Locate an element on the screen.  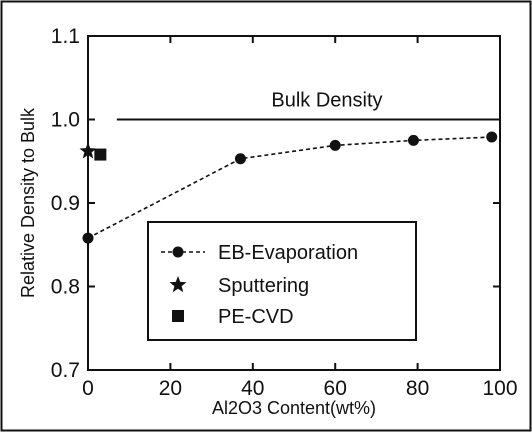
series-pe-cvd is located at coordinates (100, 154).